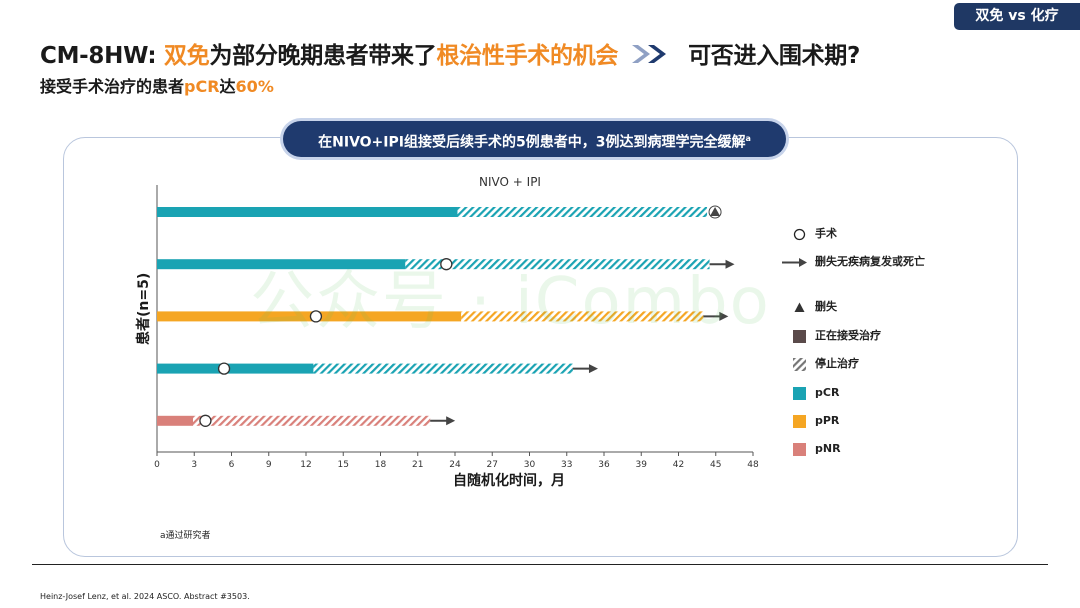  I want to click on banner-text: 在NIVO+IPI组接受后续手术的5例患者中，3例达到病理学完全缓解, so click(532, 142).